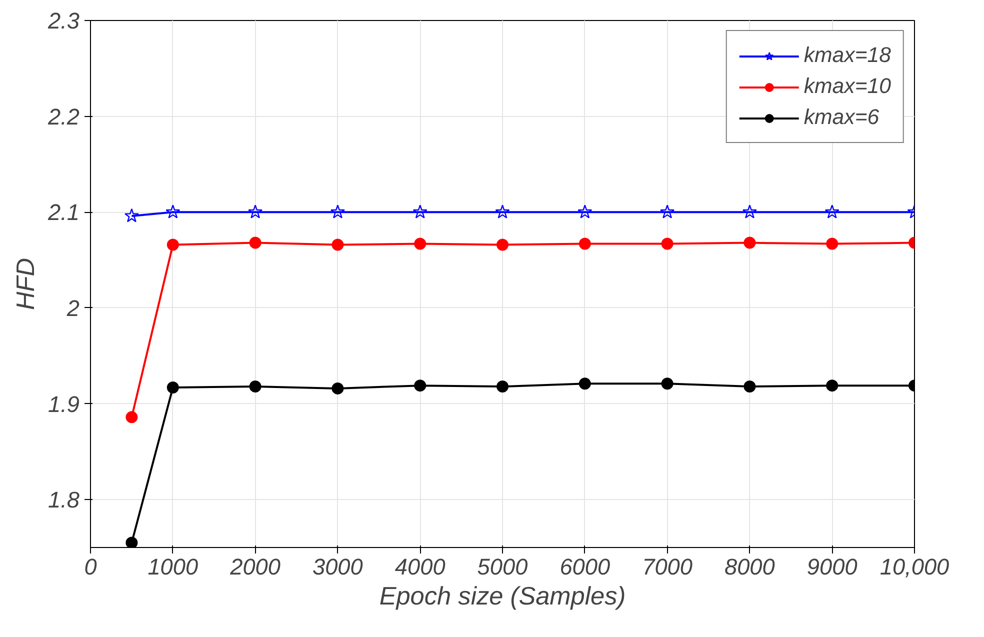  Describe the element at coordinates (63, 116) in the screenshot. I see `y-tick-label: 2.2` at that location.